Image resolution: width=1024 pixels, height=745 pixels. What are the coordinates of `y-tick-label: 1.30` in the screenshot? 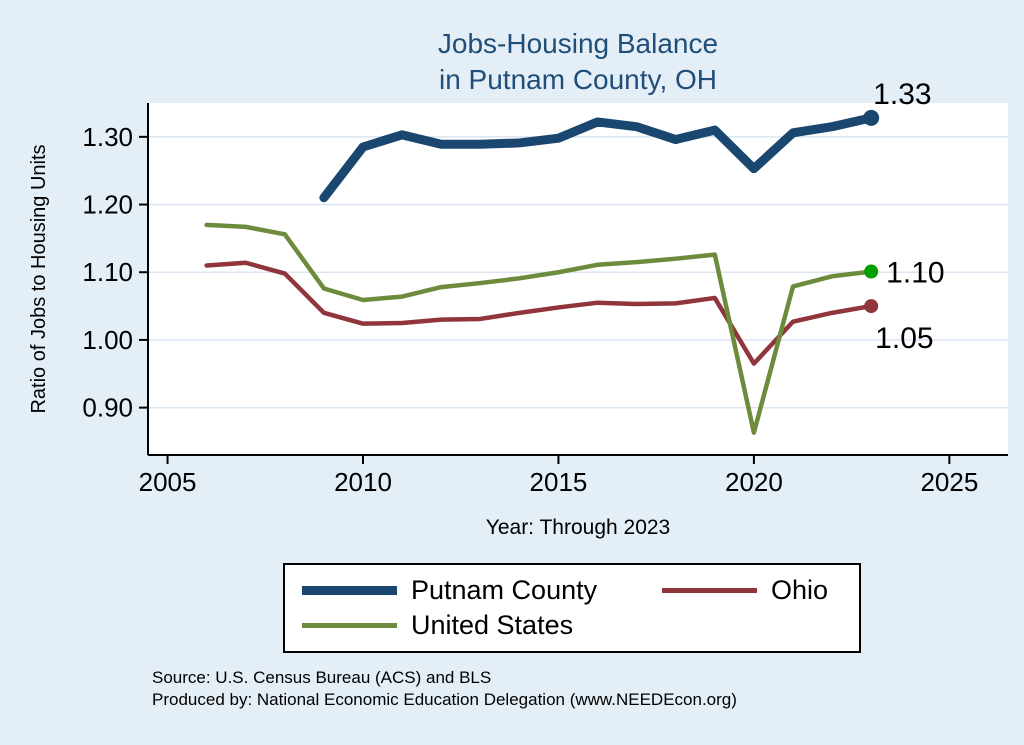 It's located at (107, 137).